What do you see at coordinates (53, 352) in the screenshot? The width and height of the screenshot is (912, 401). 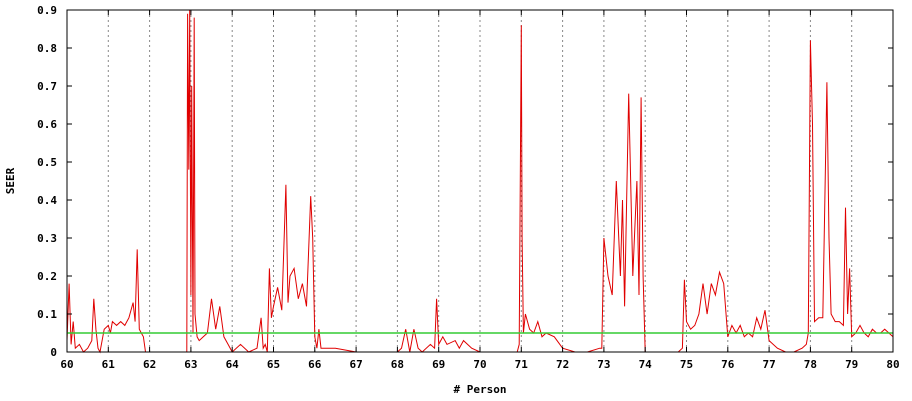 I see `y-tick-label: 0` at bounding box center [53, 352].